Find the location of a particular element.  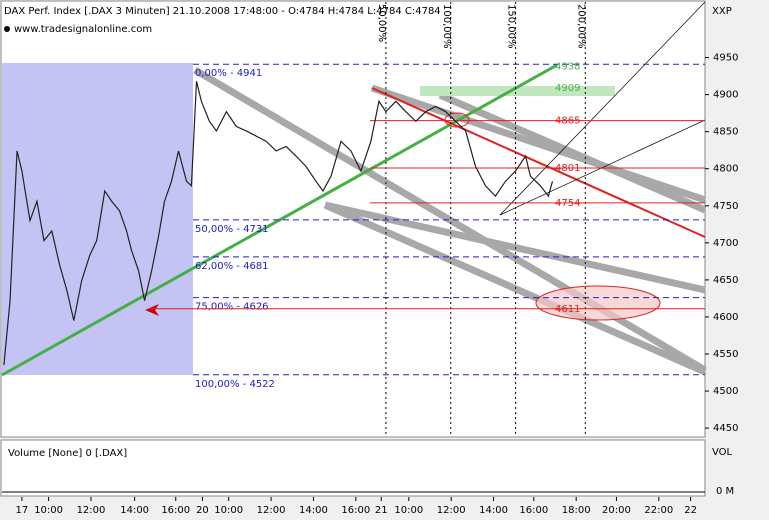

level-label: 4801 is located at coordinates (567, 168).